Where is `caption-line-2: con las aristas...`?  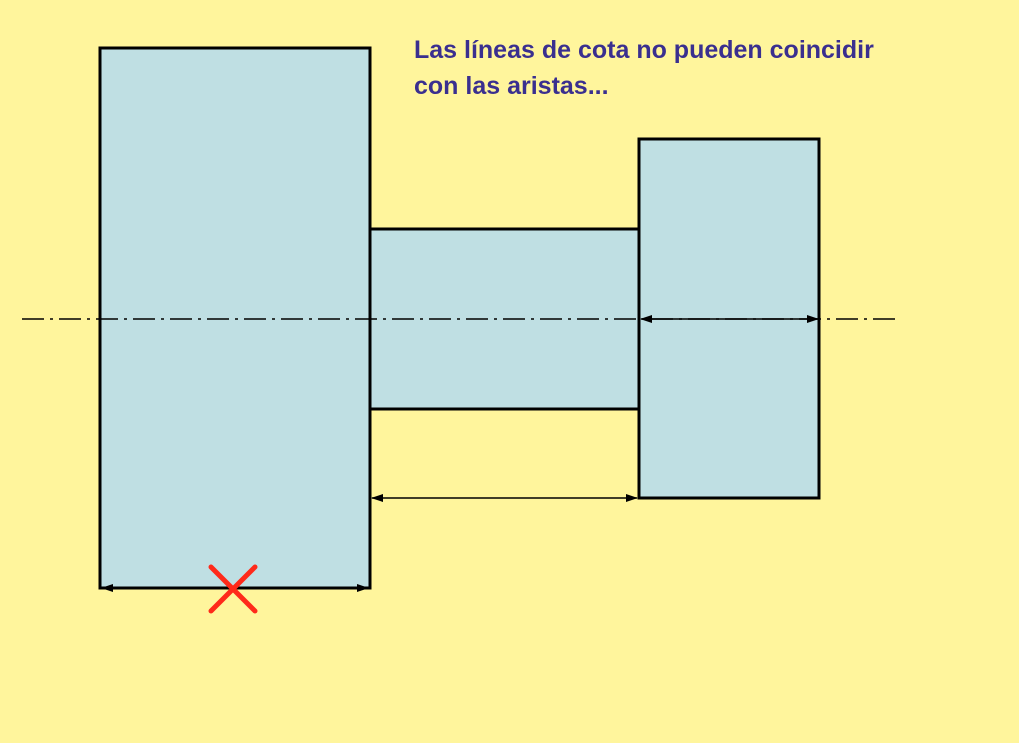
caption-line-2: con las aristas... is located at coordinates (511, 86).